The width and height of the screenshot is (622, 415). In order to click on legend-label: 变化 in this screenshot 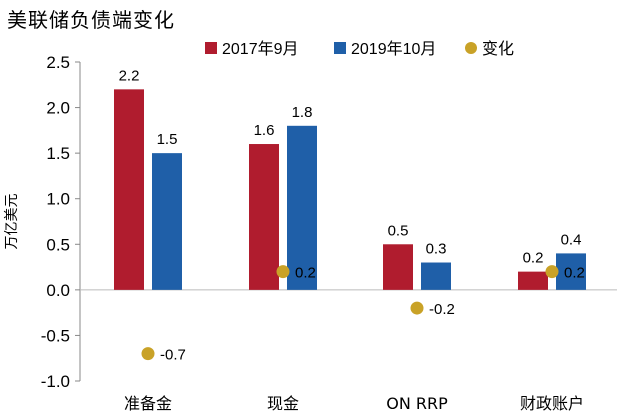, I will do `click(498, 49)`.